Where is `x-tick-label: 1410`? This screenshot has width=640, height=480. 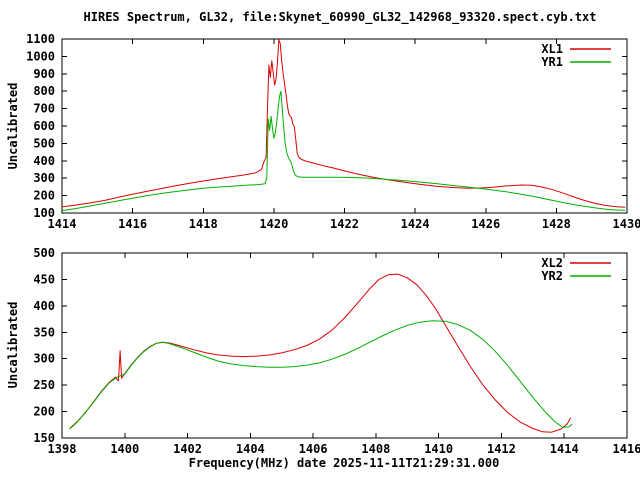
x-tick-label: 1410 is located at coordinates (438, 449).